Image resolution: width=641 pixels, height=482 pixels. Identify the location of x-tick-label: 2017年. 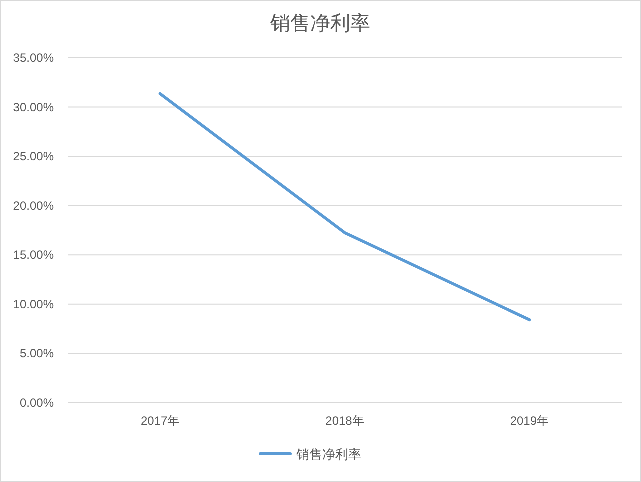
(160, 421).